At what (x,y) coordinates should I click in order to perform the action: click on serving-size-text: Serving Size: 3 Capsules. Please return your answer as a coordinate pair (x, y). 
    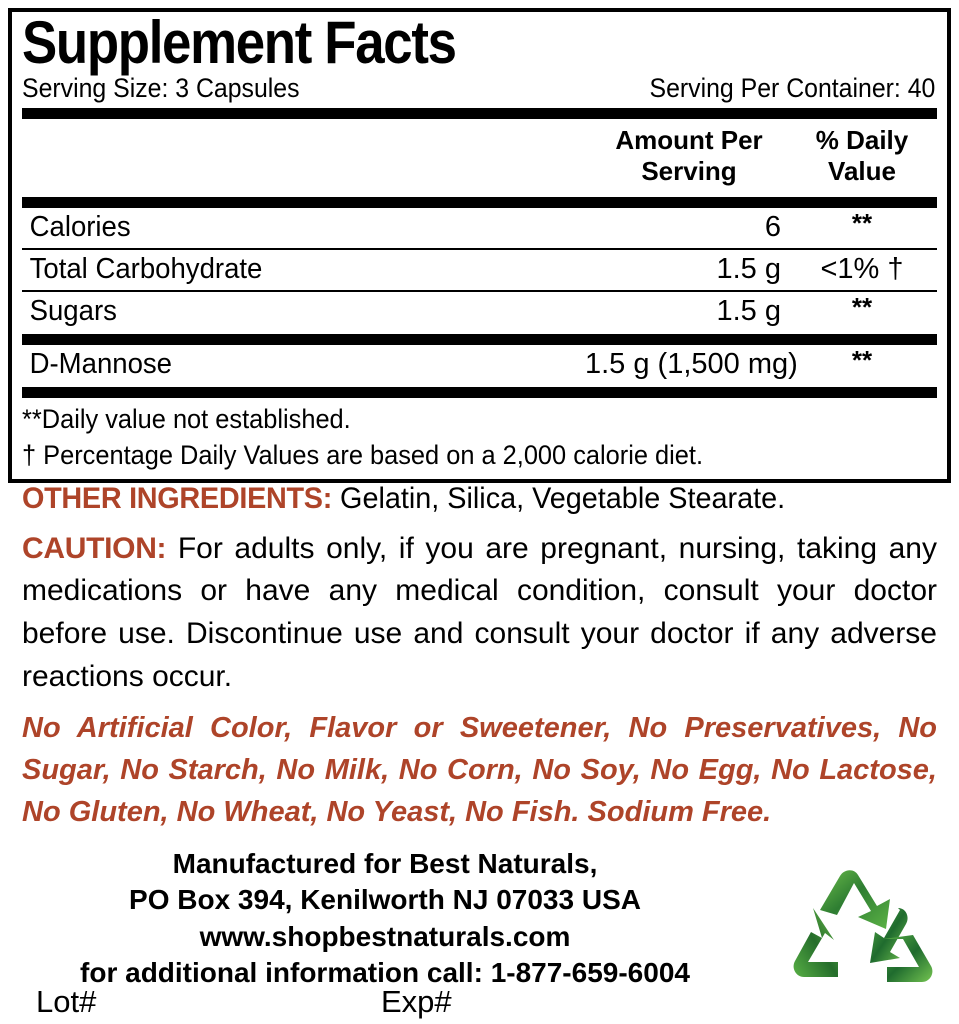
    Looking at the image, I should click on (161, 87).